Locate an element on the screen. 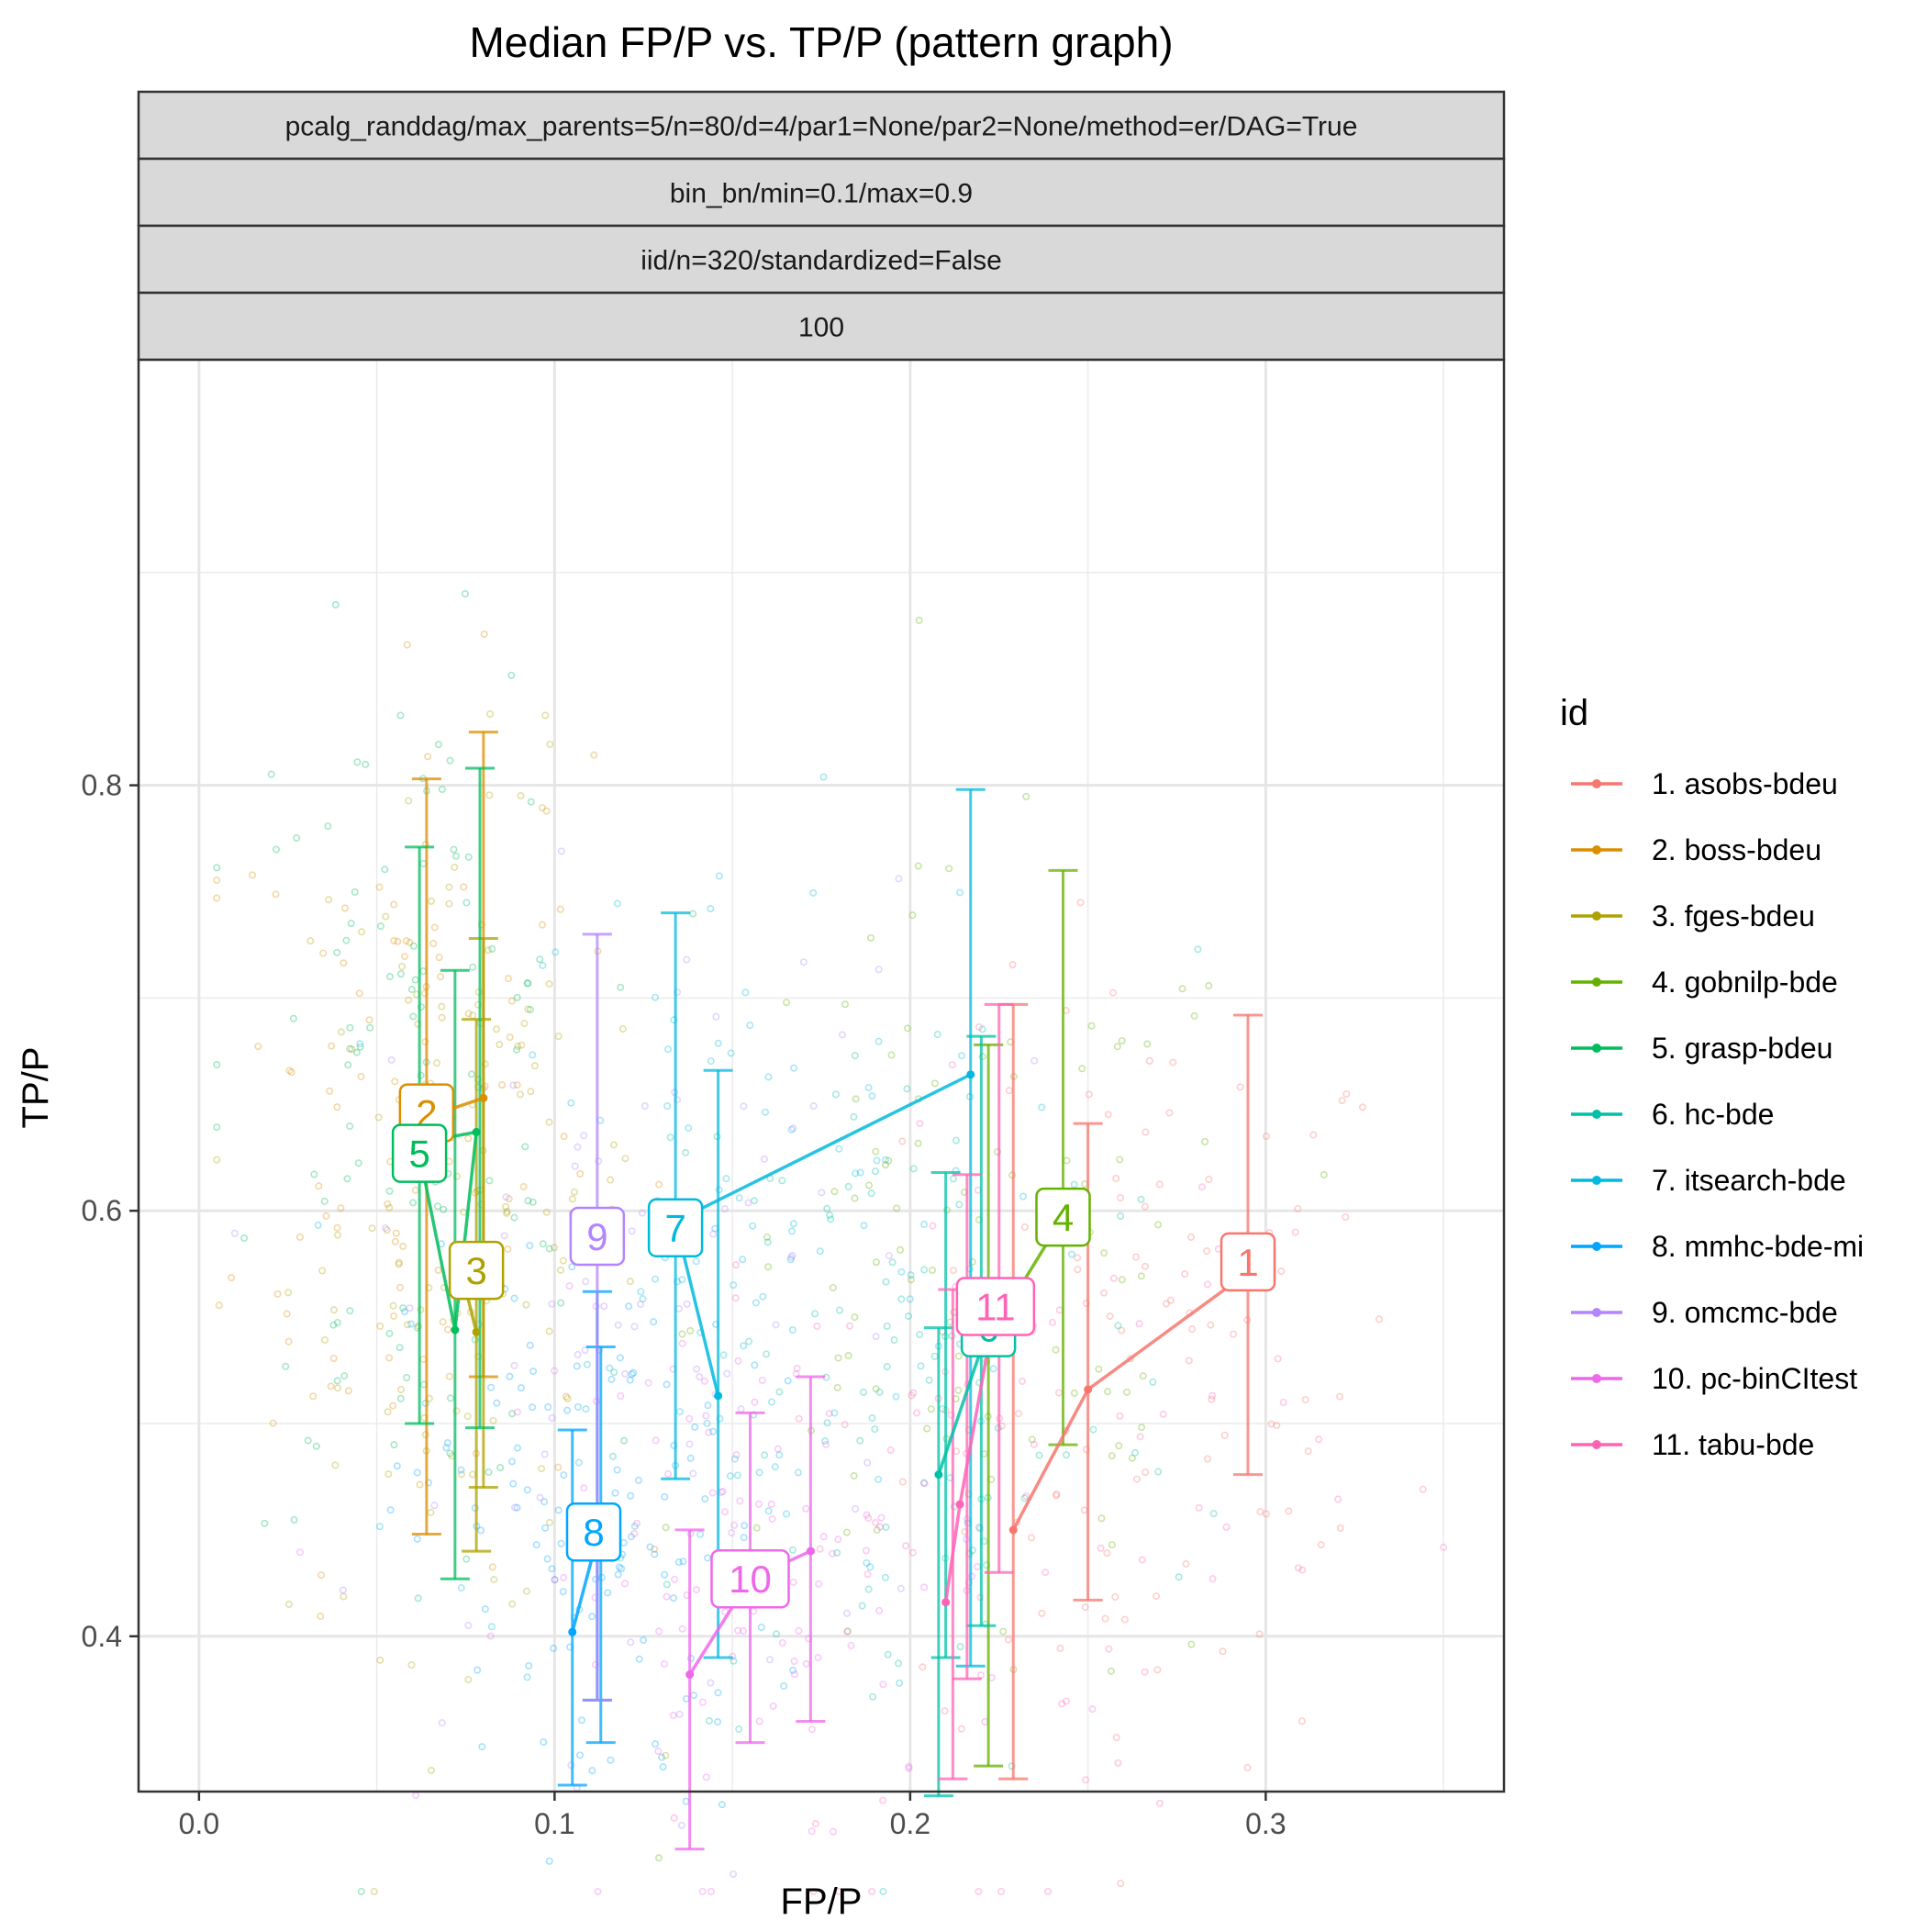  x-tick-label: 0.2 is located at coordinates (910, 1823).